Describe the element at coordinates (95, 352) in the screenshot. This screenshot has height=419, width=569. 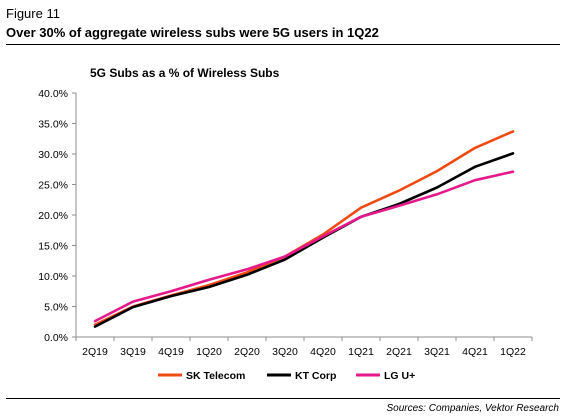
I see `x-tick-label: 2Q19` at that location.